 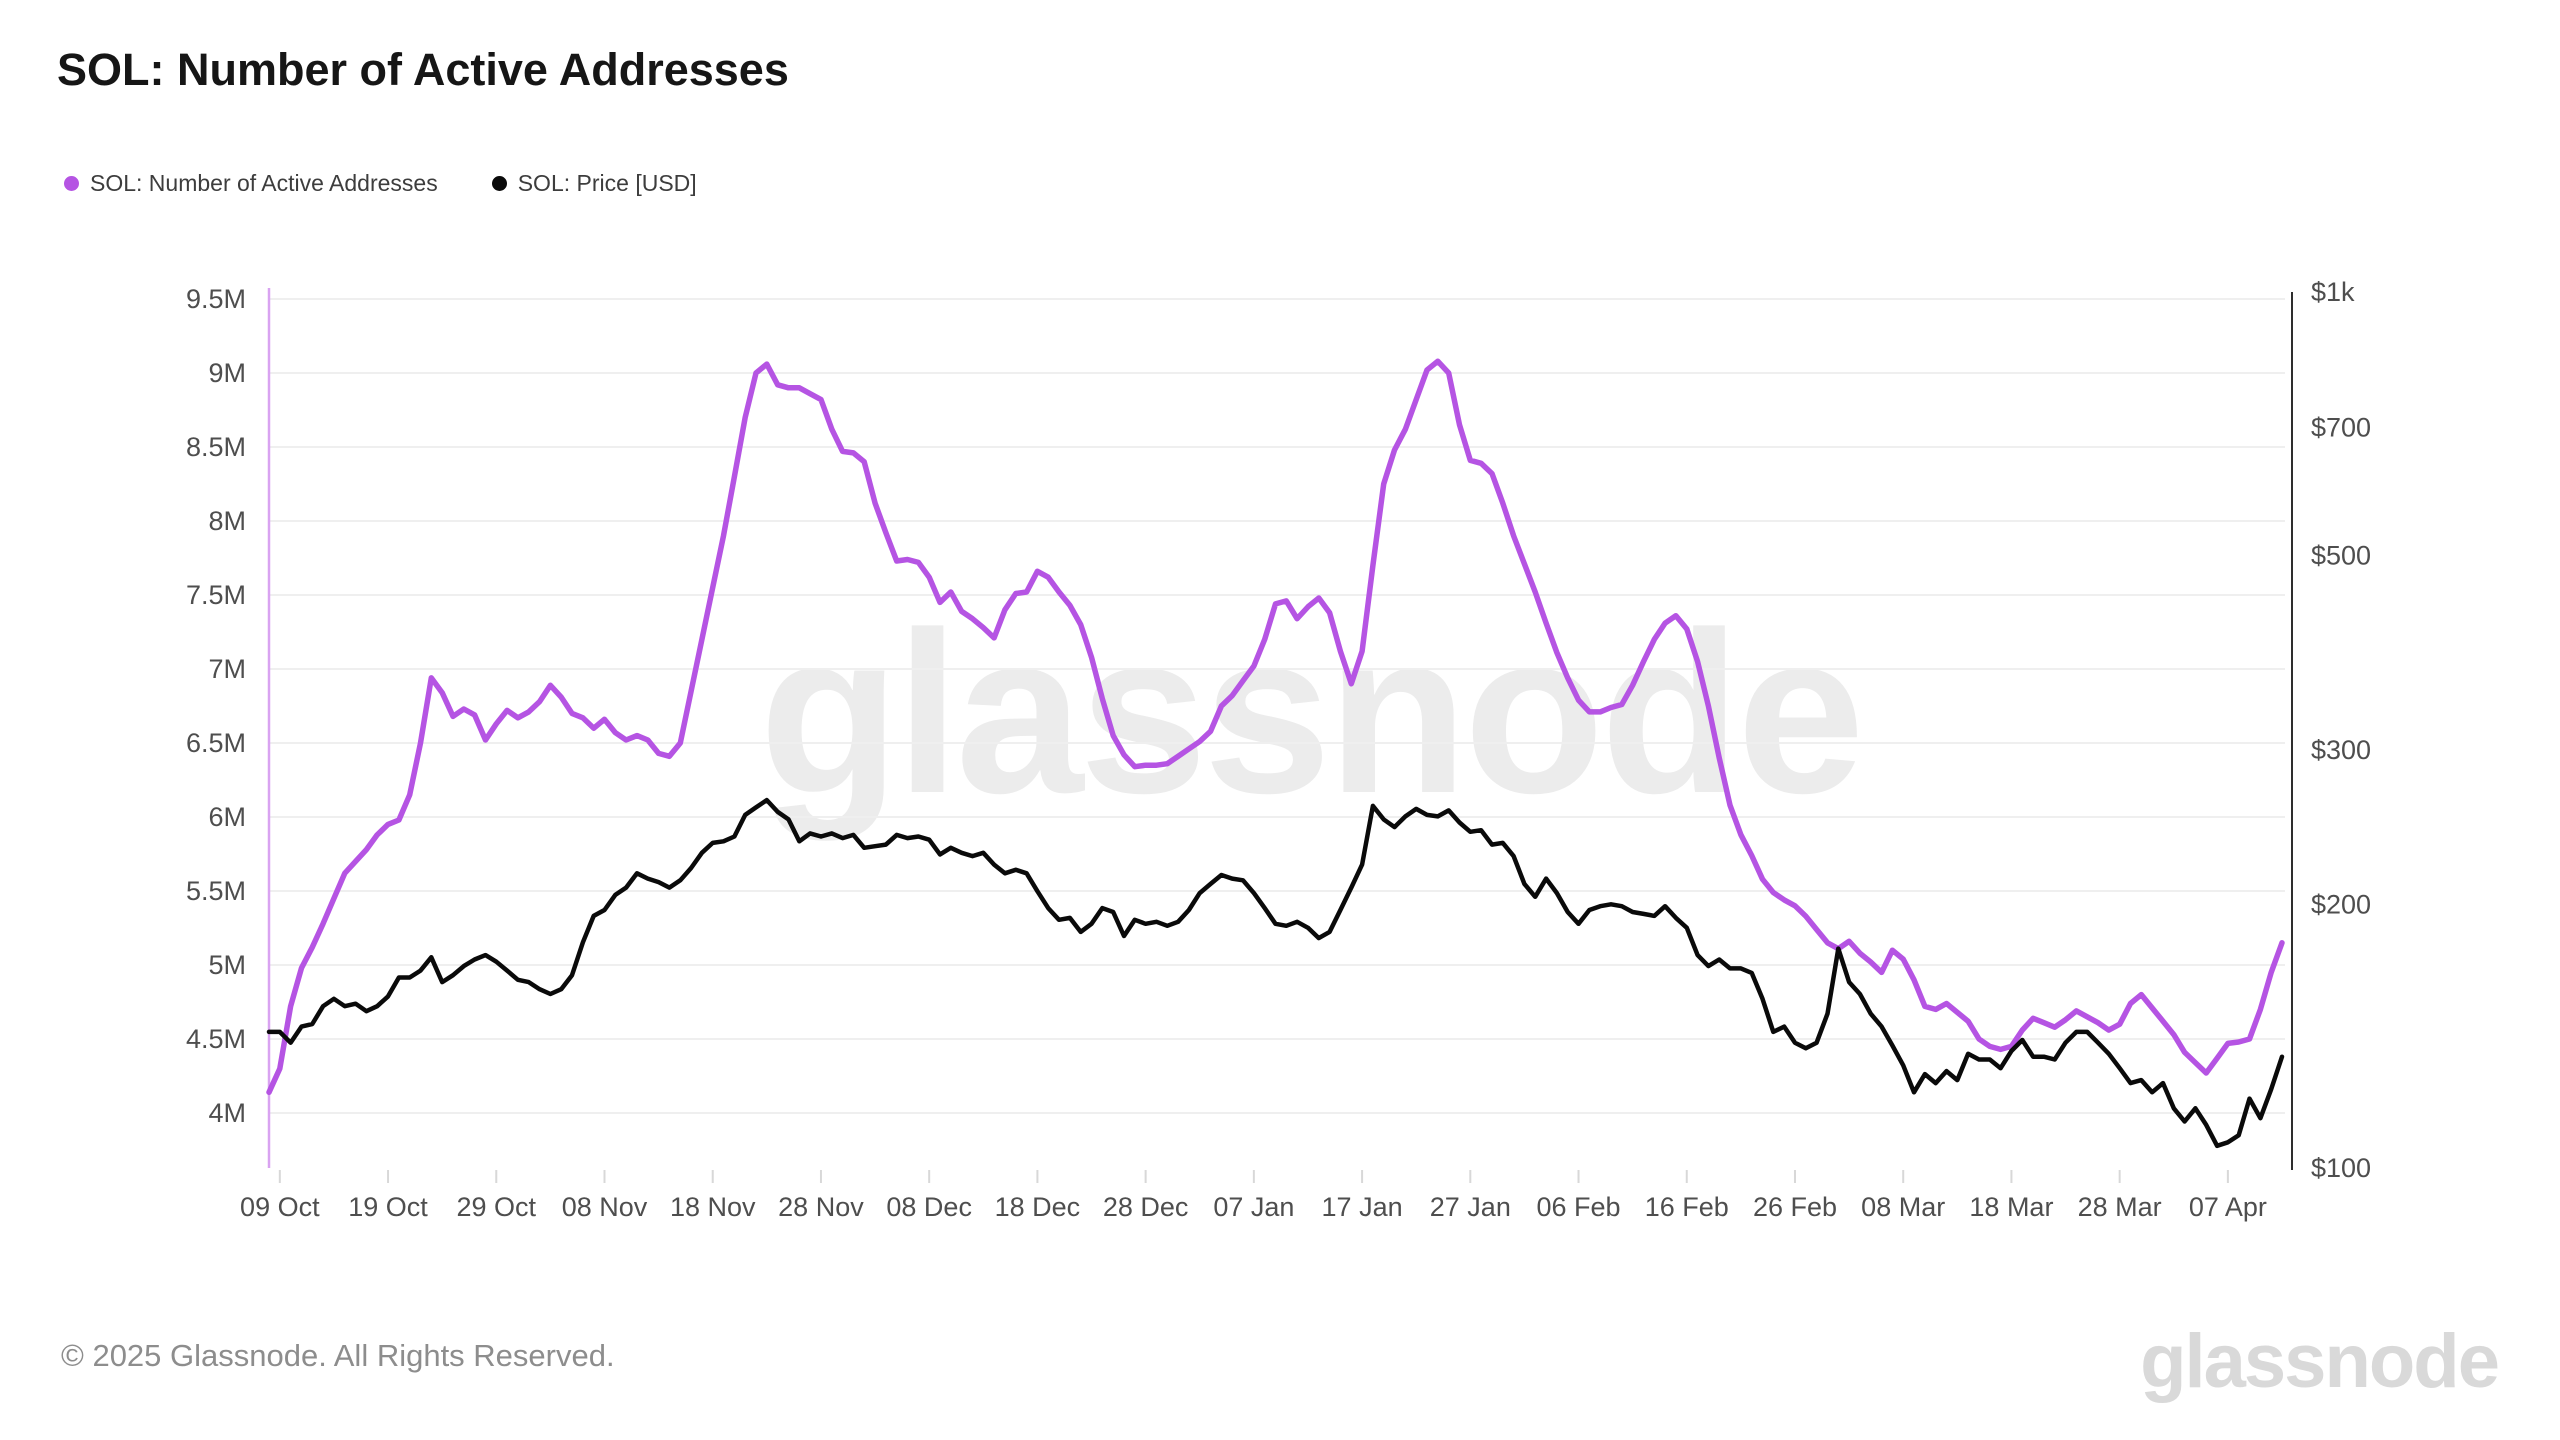 What do you see at coordinates (2120, 1207) in the screenshot?
I see `x-axis-tick-label: 28 Mar` at bounding box center [2120, 1207].